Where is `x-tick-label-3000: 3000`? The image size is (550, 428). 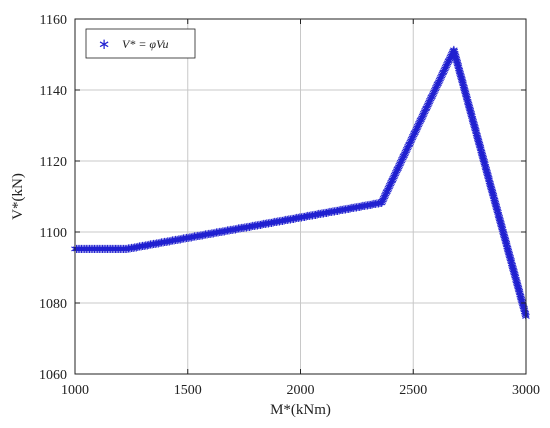 x-tick-label-3000: 3000 is located at coordinates (526, 390).